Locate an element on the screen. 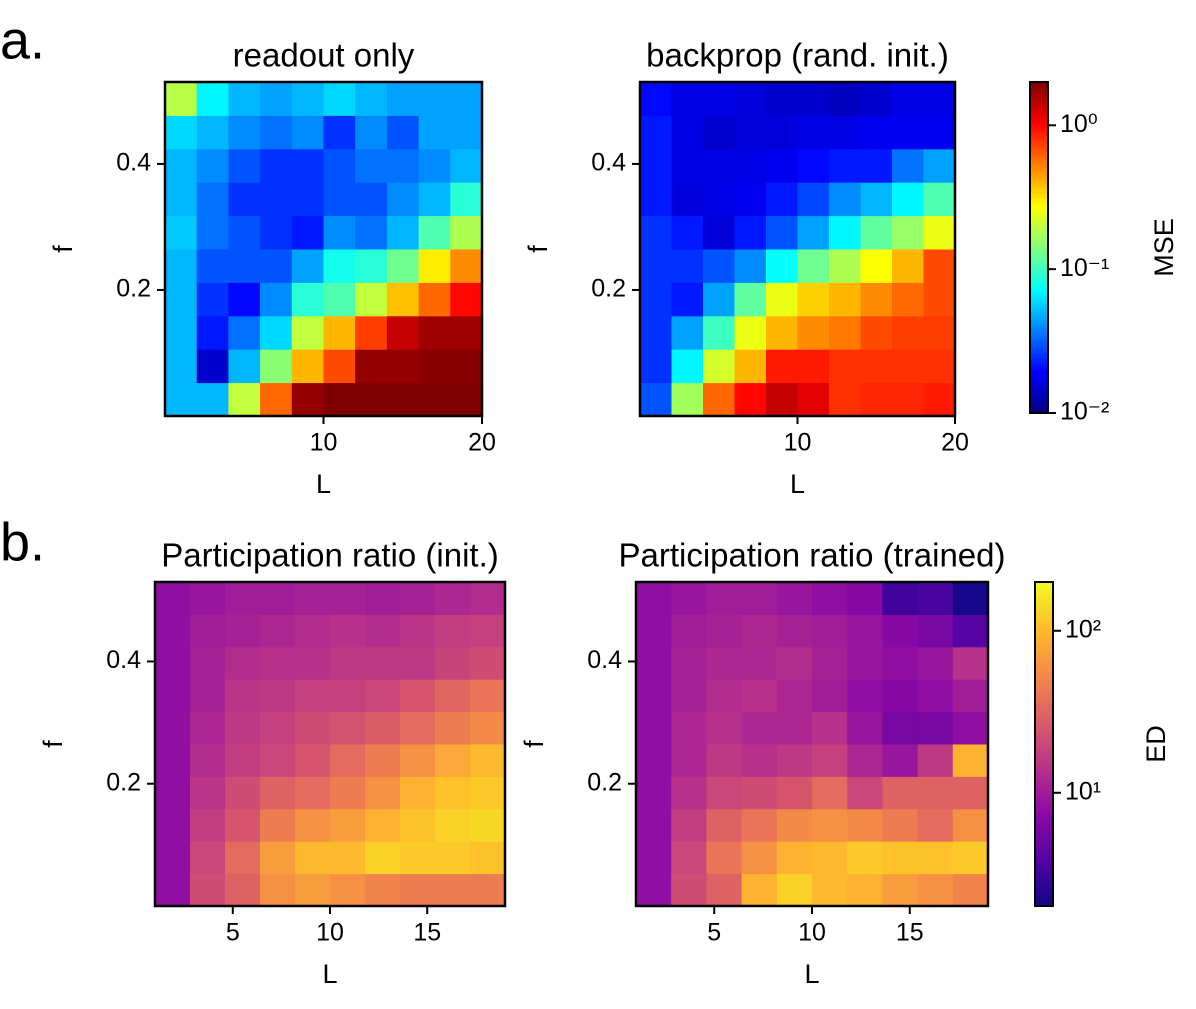  colorbar-frame is located at coordinates (1039, 247).